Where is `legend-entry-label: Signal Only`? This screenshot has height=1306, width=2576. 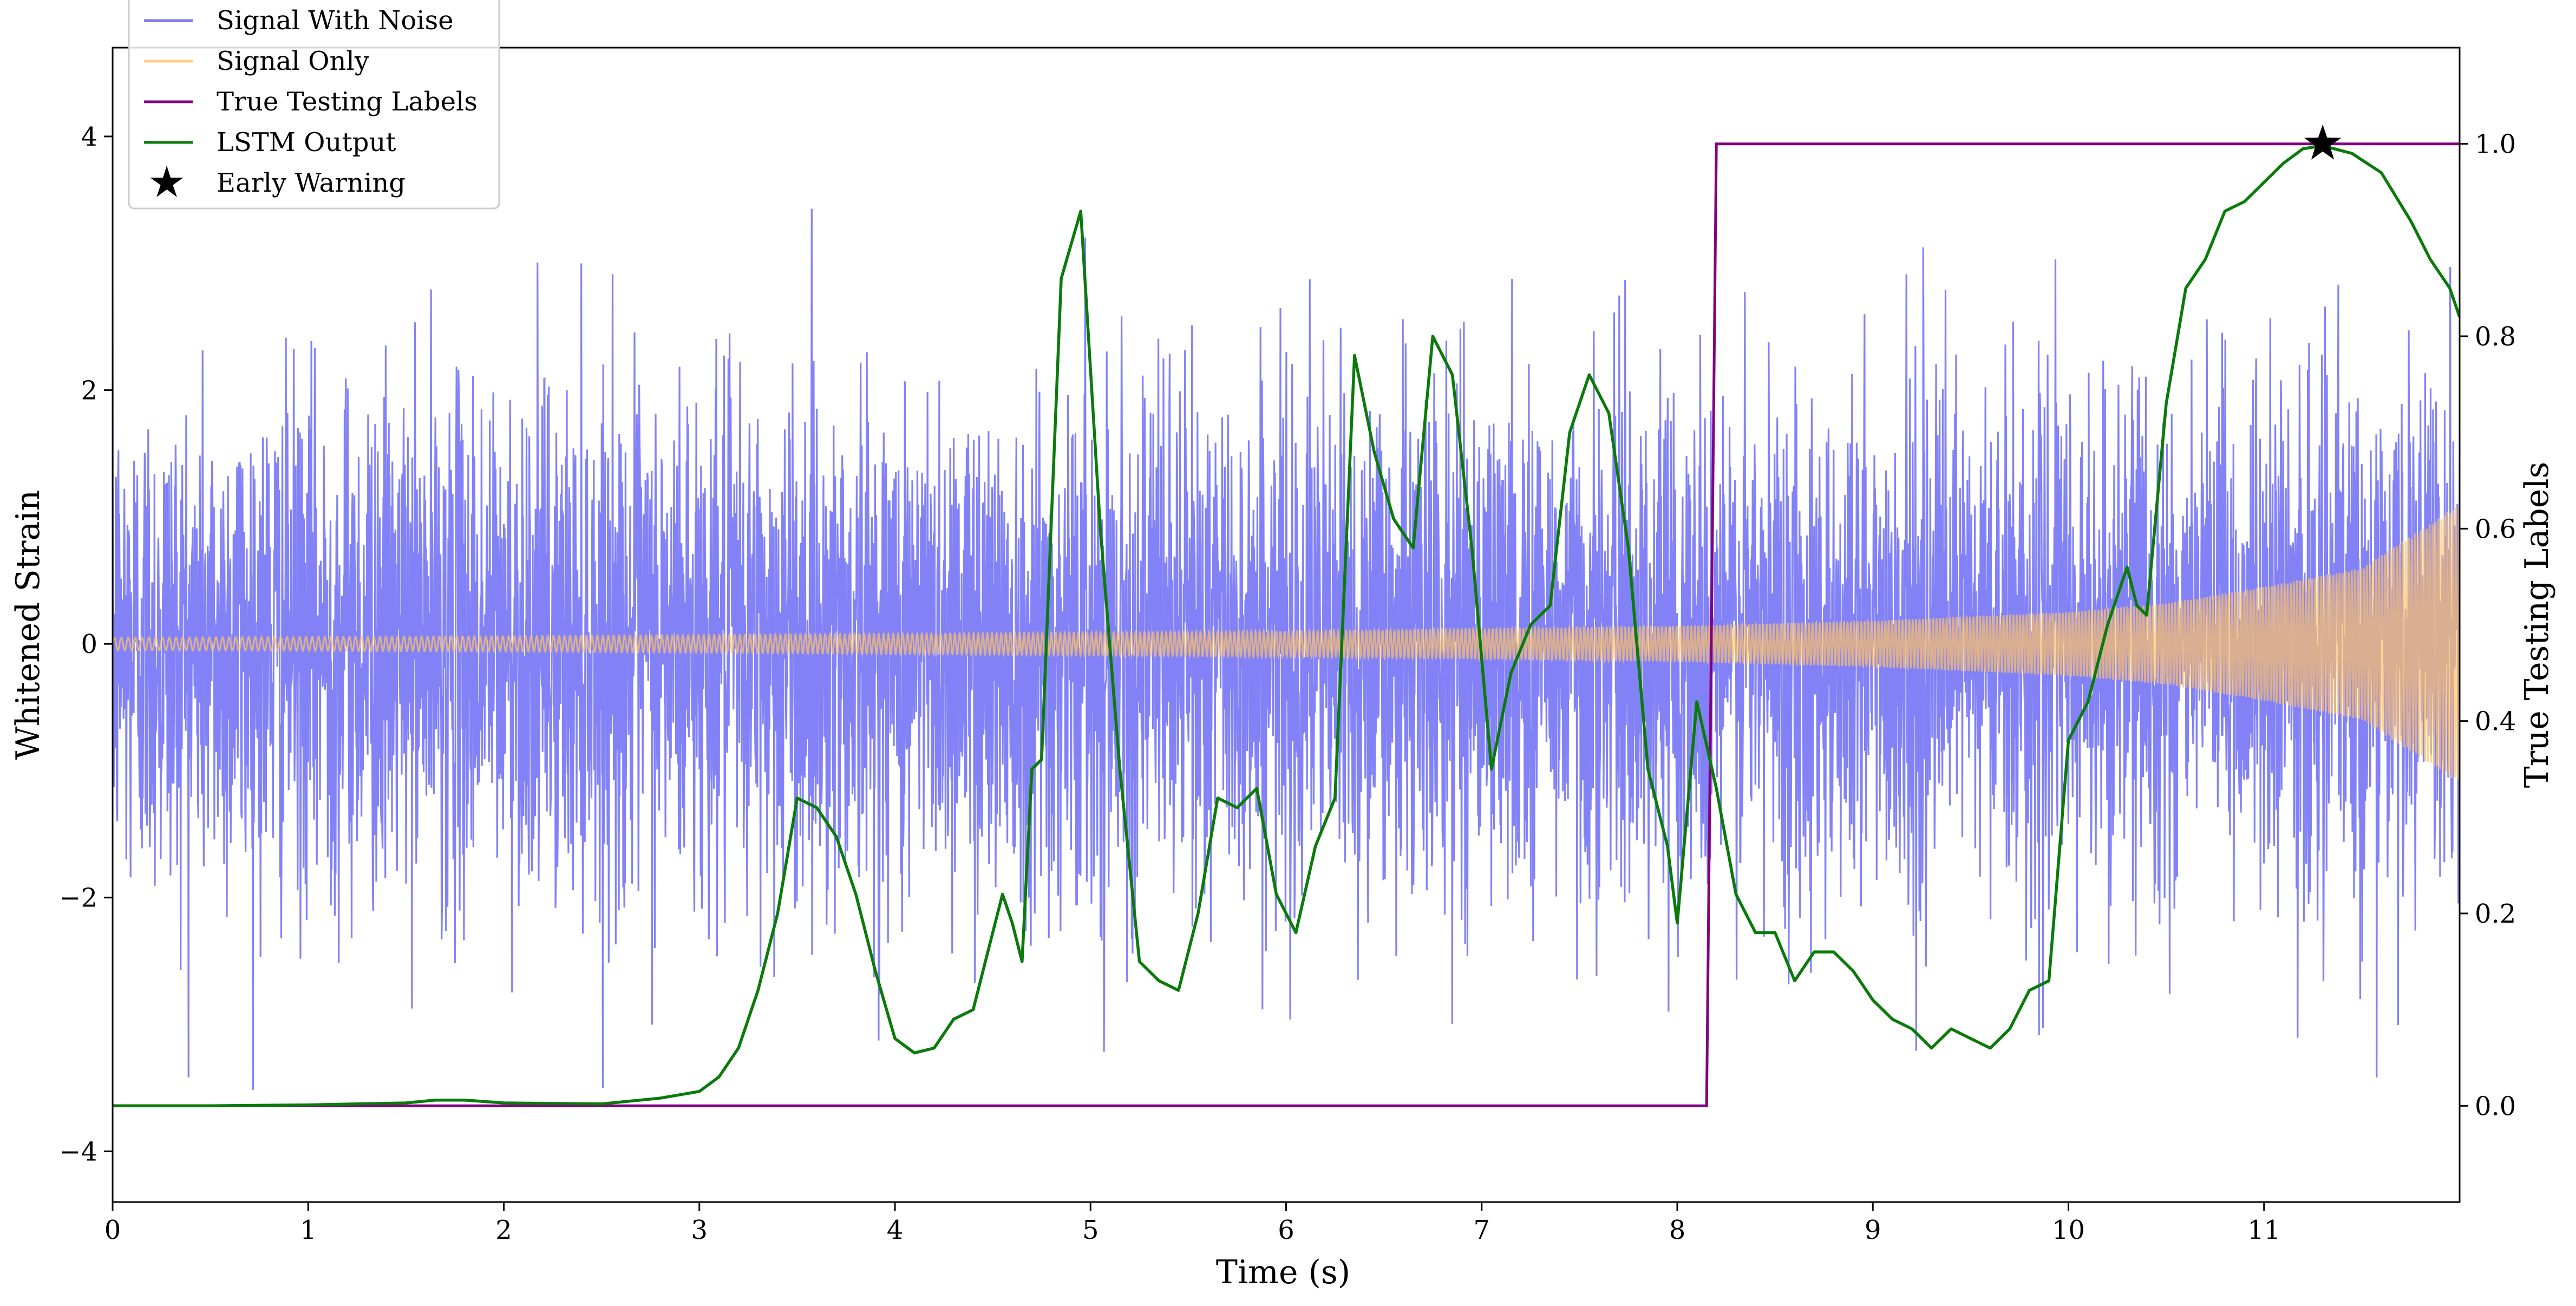 legend-entry-label: Signal Only is located at coordinates (293, 61).